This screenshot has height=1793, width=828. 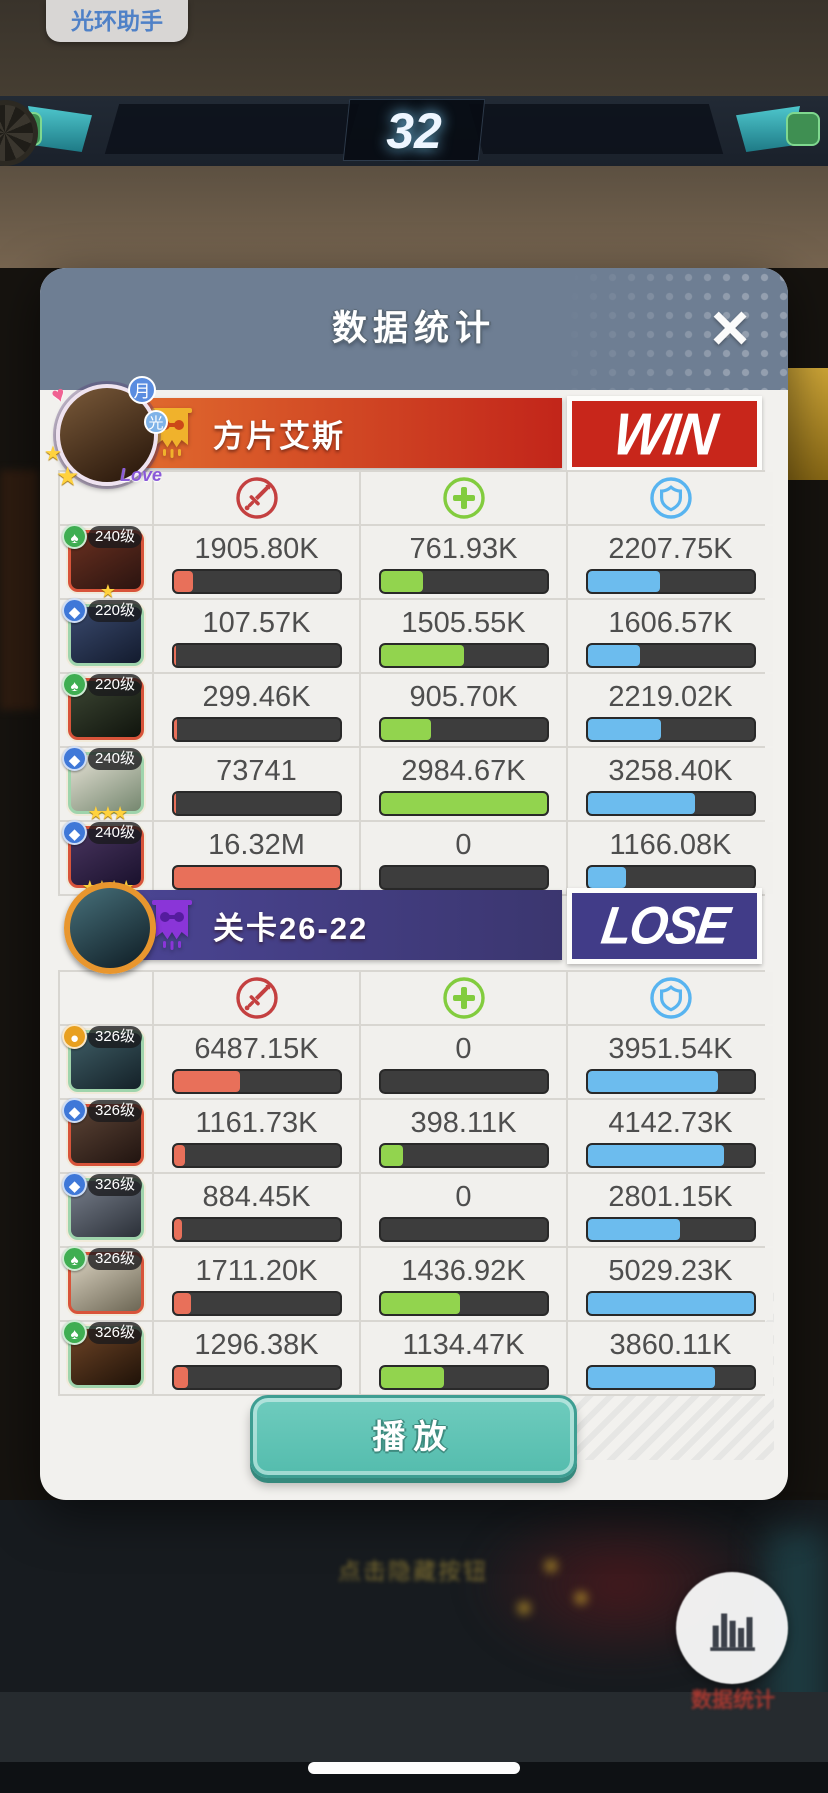 I want to click on shield-stat-cell: 1166.08K, so click(x=670, y=858).